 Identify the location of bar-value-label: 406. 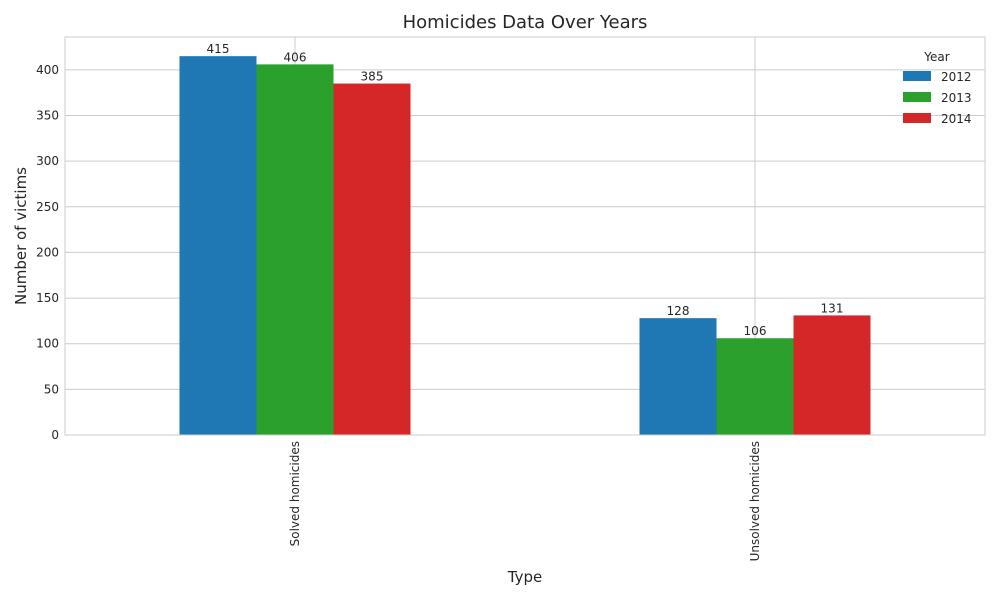
(295, 57).